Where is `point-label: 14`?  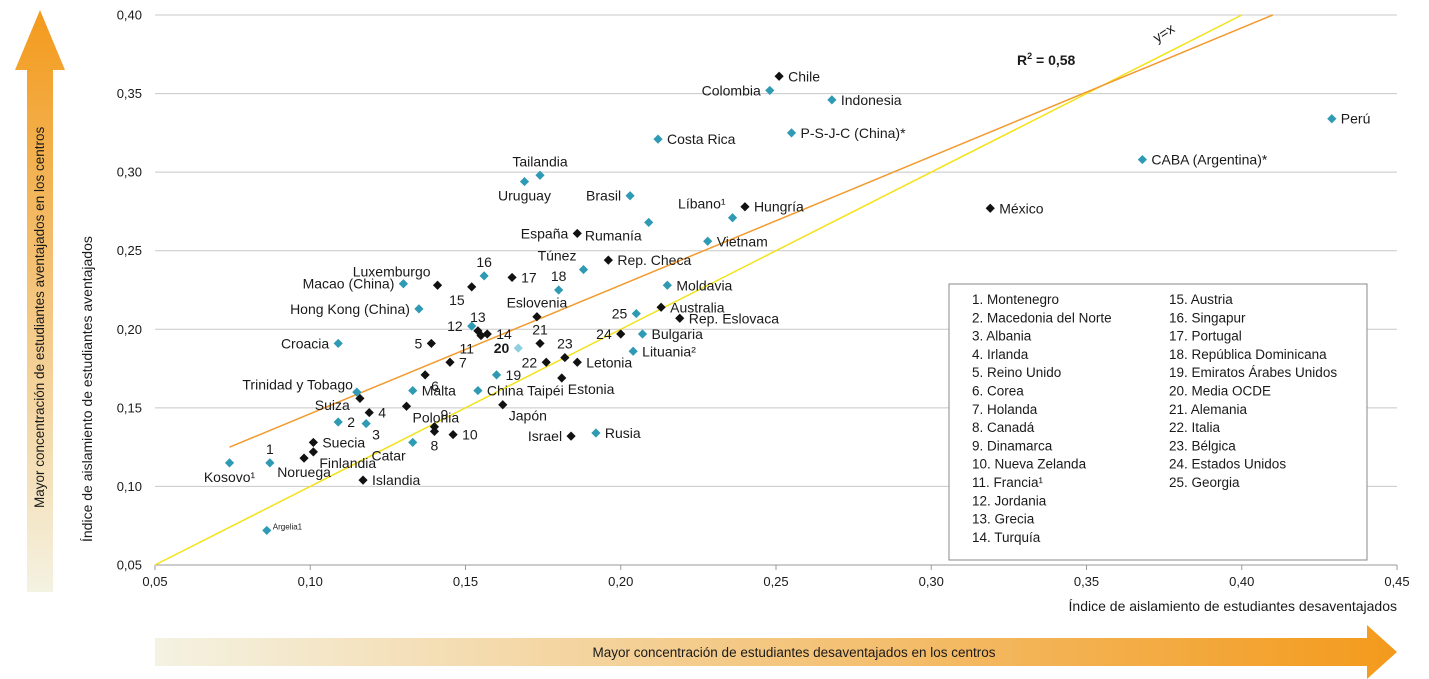
point-label: 14 is located at coordinates (504, 334).